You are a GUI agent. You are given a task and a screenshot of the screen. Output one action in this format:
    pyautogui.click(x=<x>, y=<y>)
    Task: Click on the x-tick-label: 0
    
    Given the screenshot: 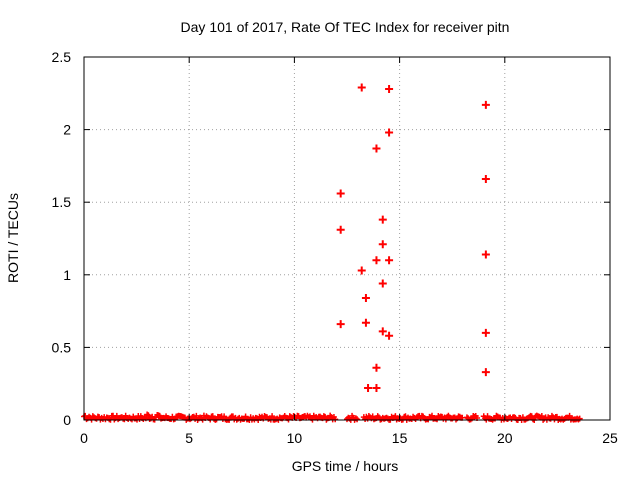 What is the action you would take?
    pyautogui.click(x=84, y=438)
    